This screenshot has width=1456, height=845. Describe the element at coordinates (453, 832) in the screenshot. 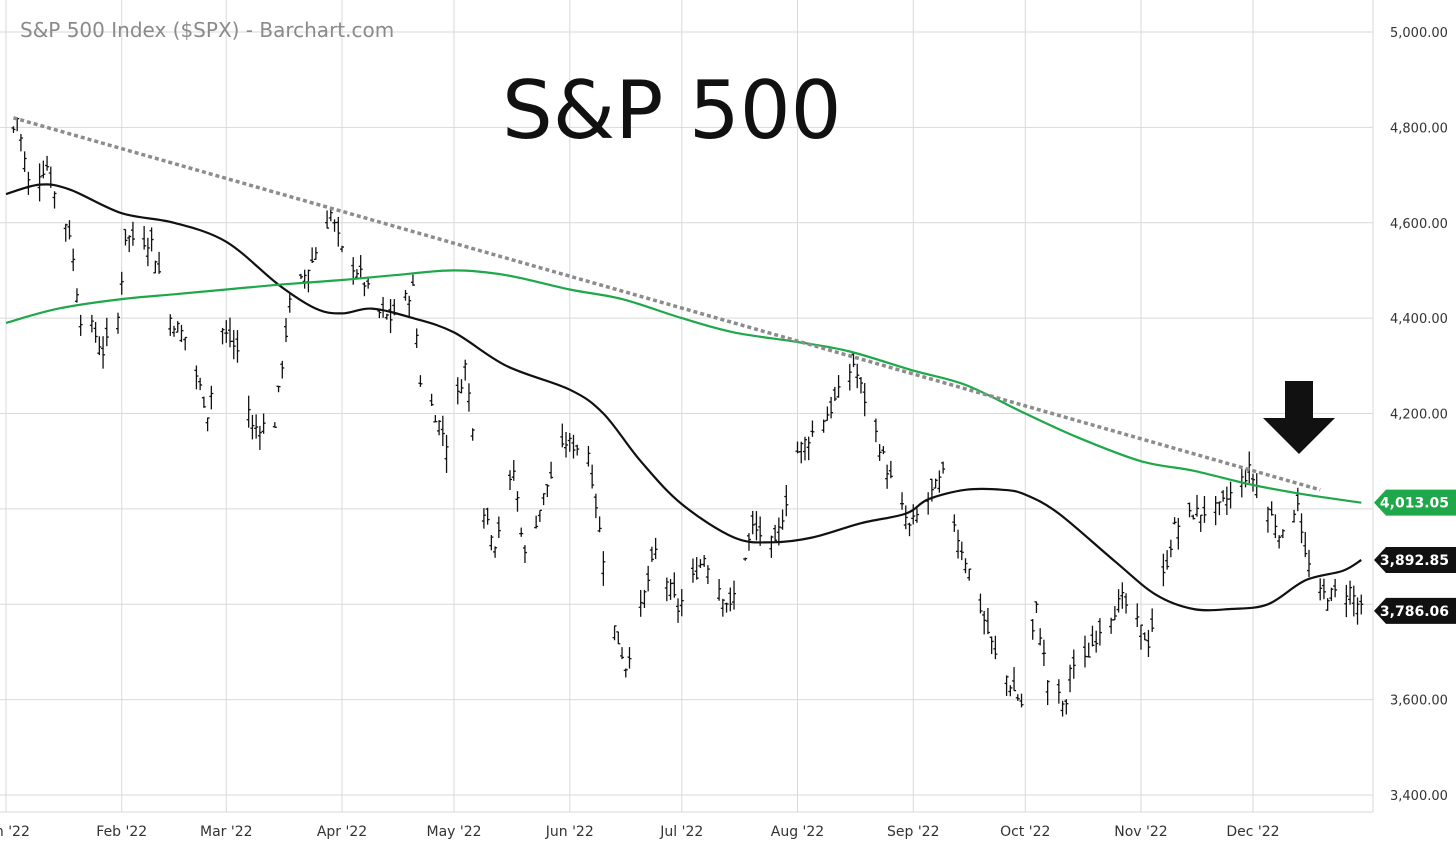

I see `x-tick-label: May '22` at that location.